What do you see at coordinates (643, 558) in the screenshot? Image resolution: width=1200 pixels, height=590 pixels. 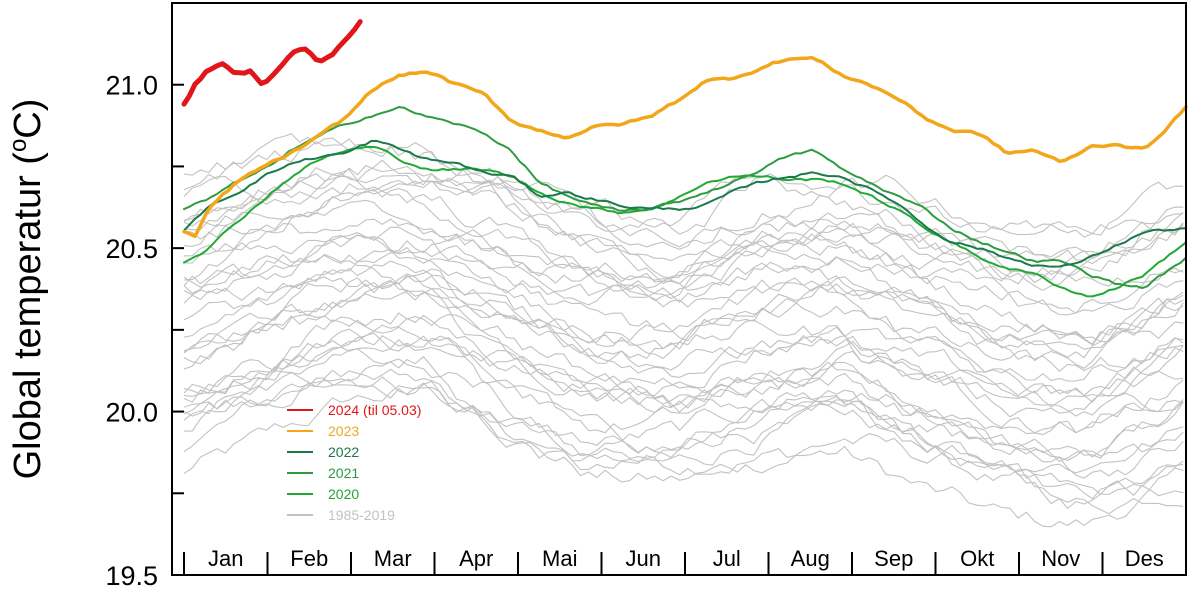 I see `month-label-jun: Jun` at bounding box center [643, 558].